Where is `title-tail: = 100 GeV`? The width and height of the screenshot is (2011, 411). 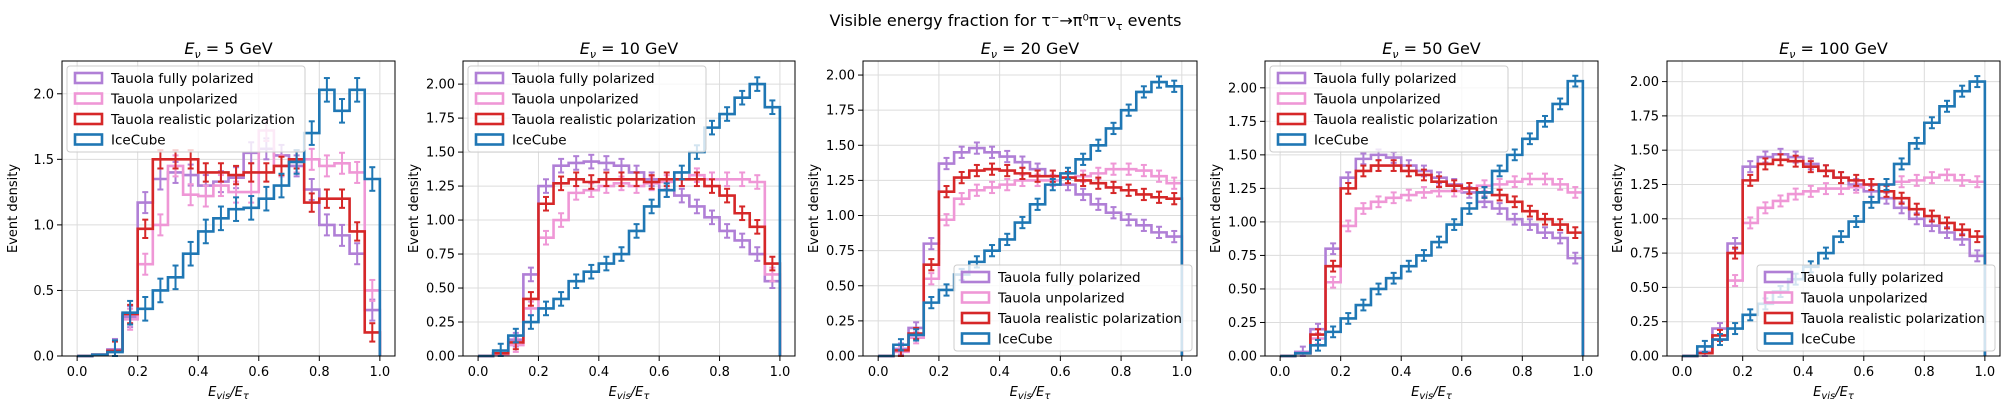
title-tail: = 100 GeV is located at coordinates (1841, 48).